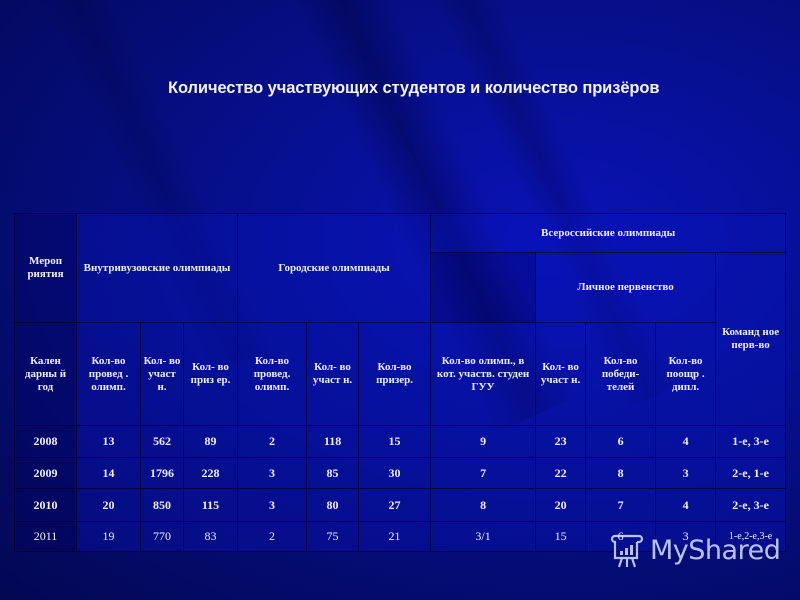 The width and height of the screenshot is (800, 600). What do you see at coordinates (483, 536) in the screenshot?
I see `cell-ru-olympiads: 3/1` at bounding box center [483, 536].